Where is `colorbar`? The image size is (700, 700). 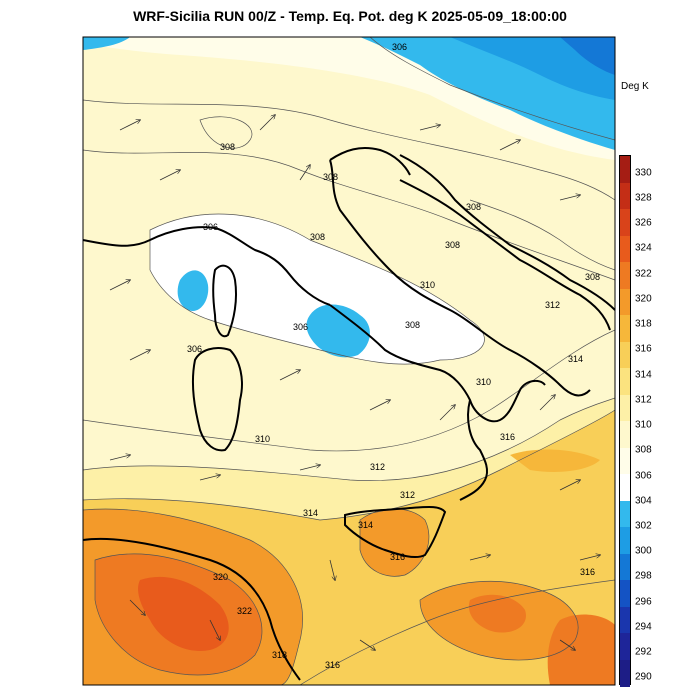
colorbar is located at coordinates (625, 421).